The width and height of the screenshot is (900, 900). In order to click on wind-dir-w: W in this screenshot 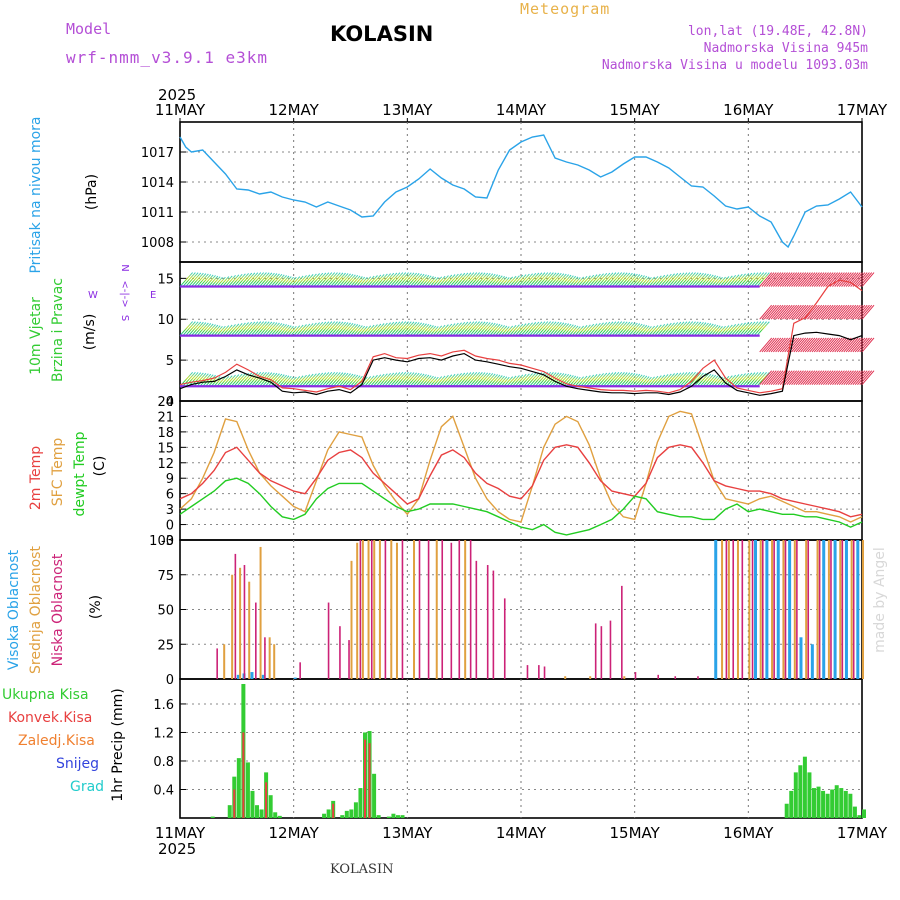, I will do `click(93, 295)`.